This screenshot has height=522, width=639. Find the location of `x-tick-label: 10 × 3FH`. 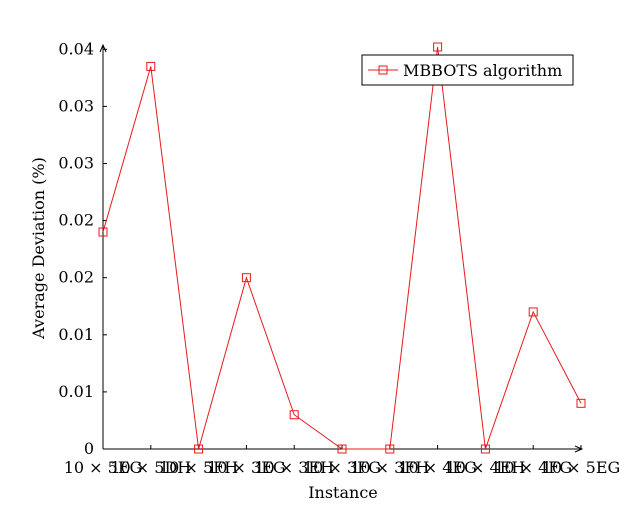

x-tick-label: 10 × 3FH is located at coordinates (389, 467).